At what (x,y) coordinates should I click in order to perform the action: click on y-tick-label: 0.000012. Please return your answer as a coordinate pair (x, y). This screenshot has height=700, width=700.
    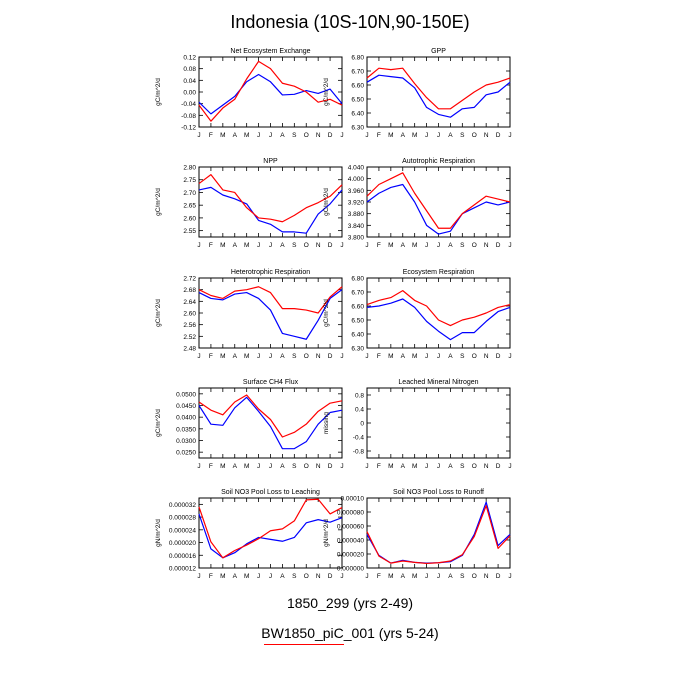
    Looking at the image, I should click on (182, 569).